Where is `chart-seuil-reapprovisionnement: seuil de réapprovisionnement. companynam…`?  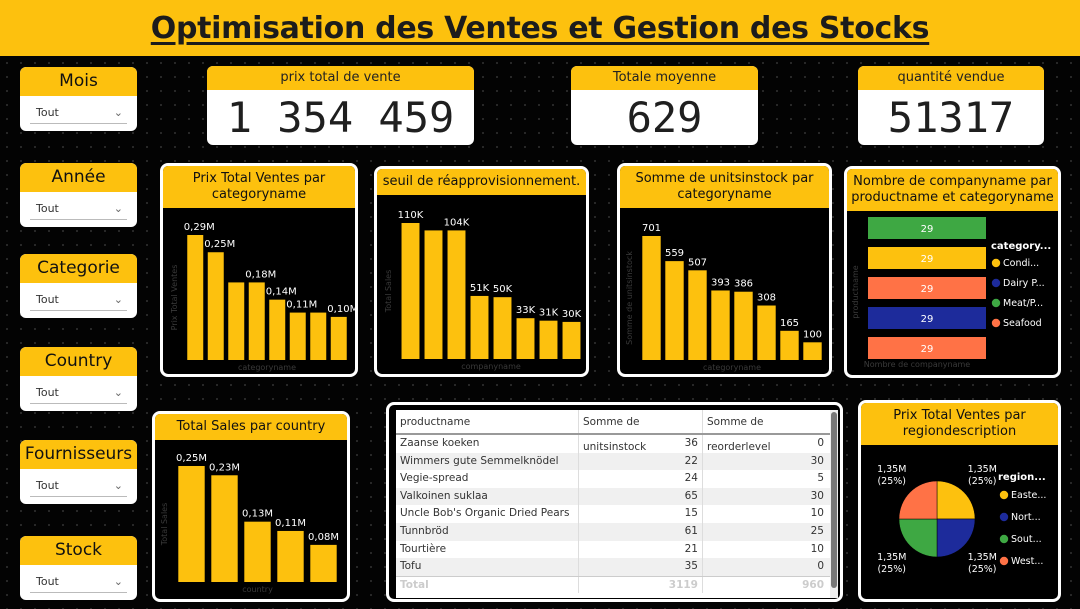
chart-seuil-reapprovisionnement: seuil de réapprovisionnement. companynam… is located at coordinates (481, 271).